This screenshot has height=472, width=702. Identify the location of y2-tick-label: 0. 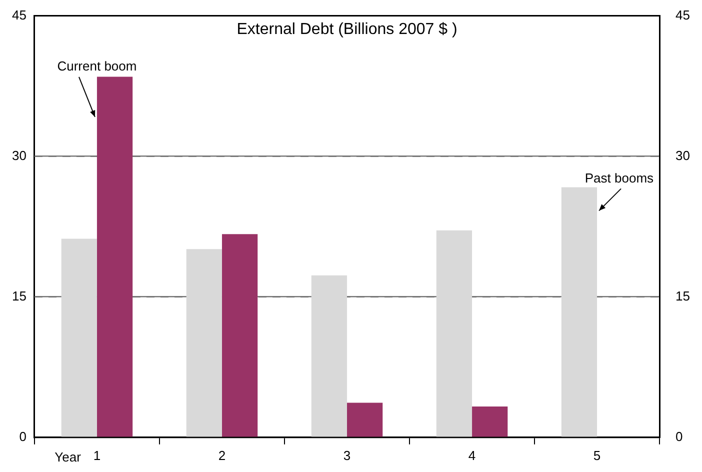
(679, 436).